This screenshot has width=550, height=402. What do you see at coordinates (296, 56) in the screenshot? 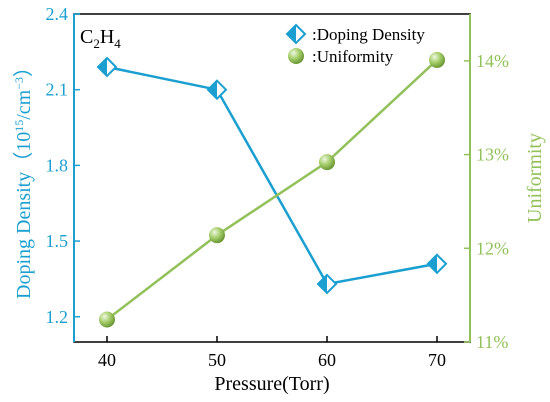
I see `legend-marker-uniformity` at bounding box center [296, 56].